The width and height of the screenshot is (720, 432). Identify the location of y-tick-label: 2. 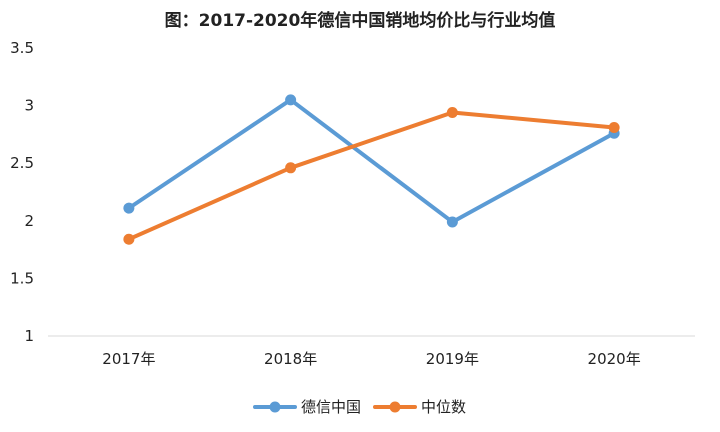
(29, 221).